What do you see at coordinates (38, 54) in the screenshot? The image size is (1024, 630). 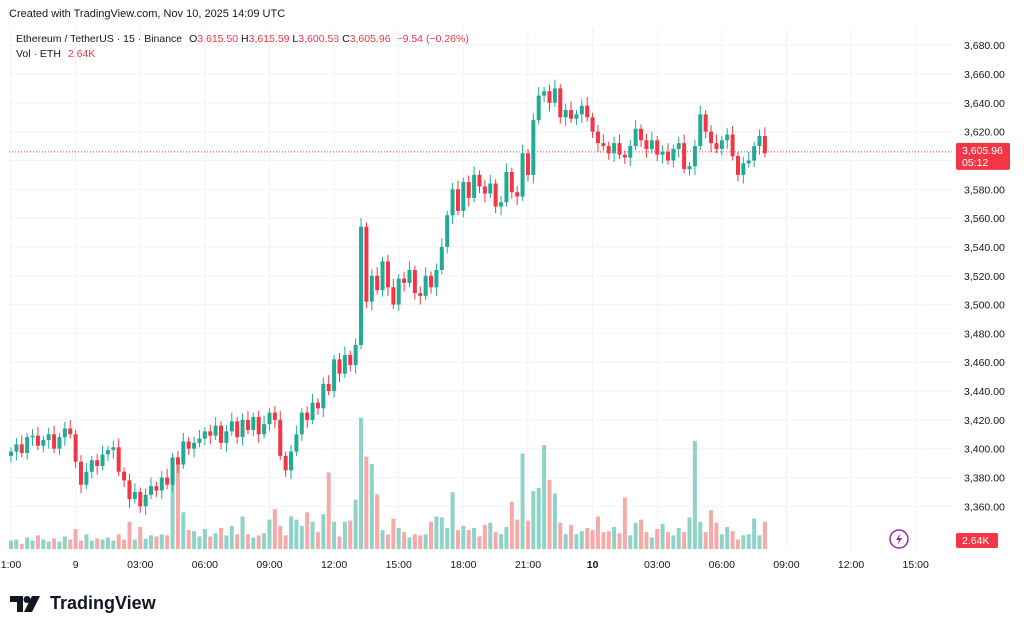 I see `legend-volume-label: Vol · ETH` at bounding box center [38, 54].